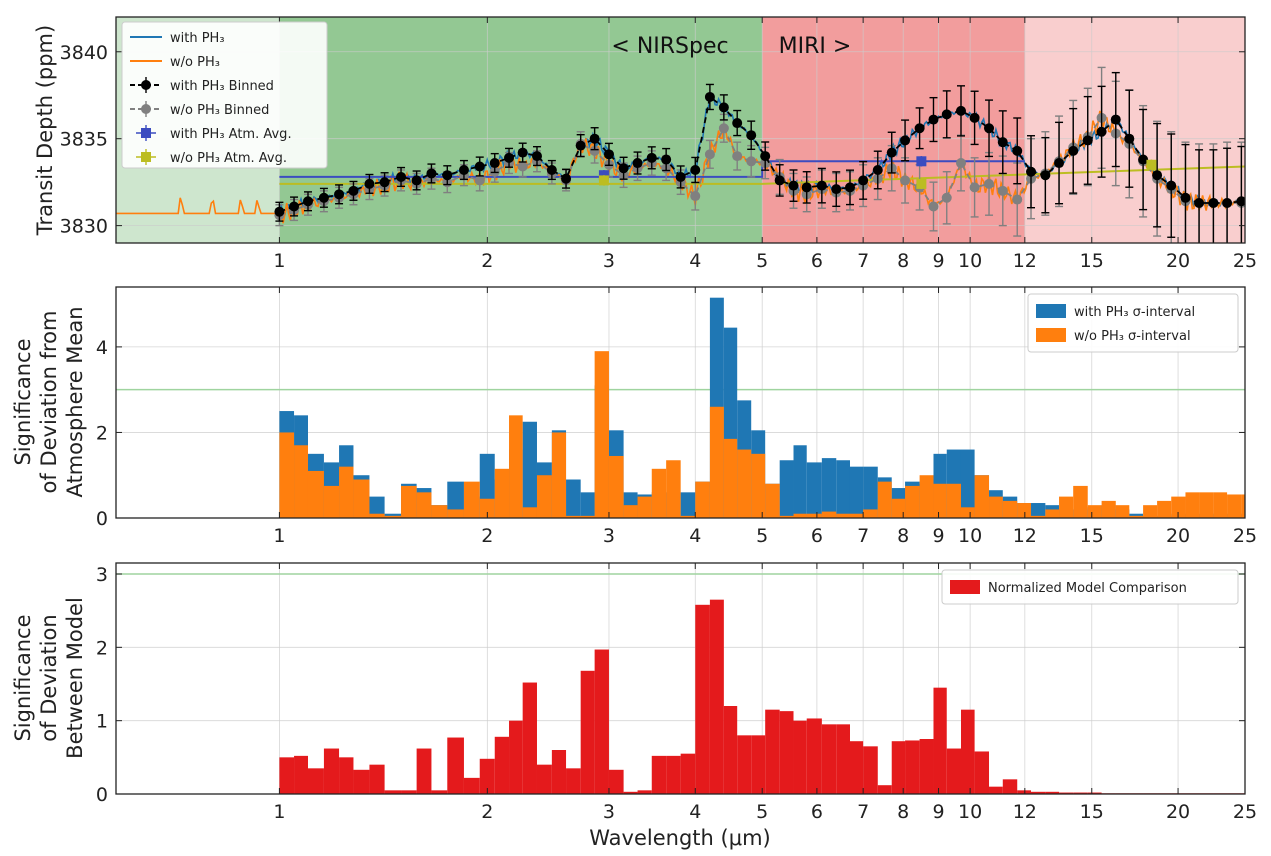 The height and width of the screenshot is (856, 1271). What do you see at coordinates (279, 536) in the screenshot?
I see `x-tick-label: 1` at bounding box center [279, 536].